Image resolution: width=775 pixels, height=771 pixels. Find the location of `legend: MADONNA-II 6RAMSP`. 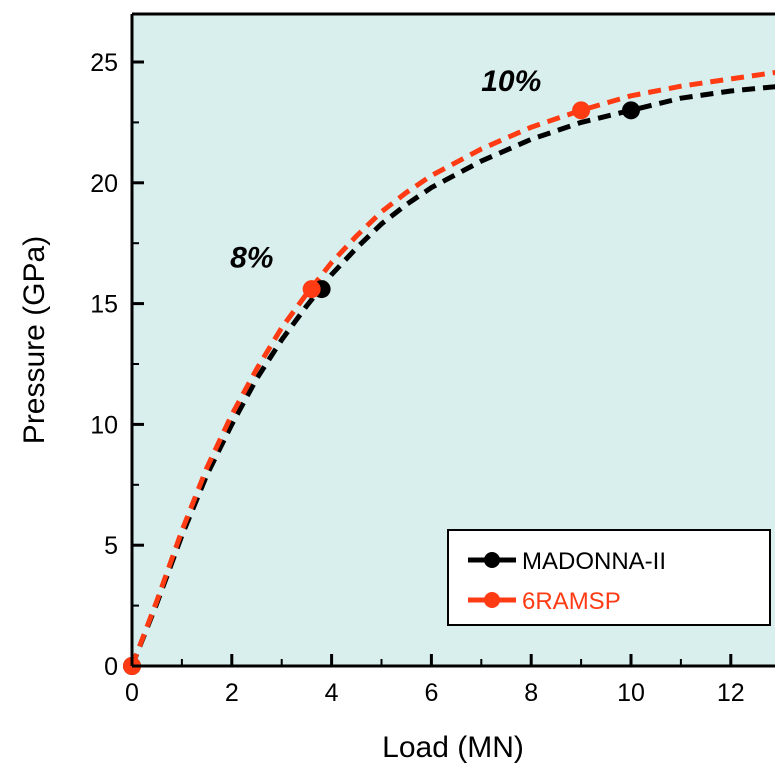

legend: MADONNA-II 6RAMSP is located at coordinates (609, 577).